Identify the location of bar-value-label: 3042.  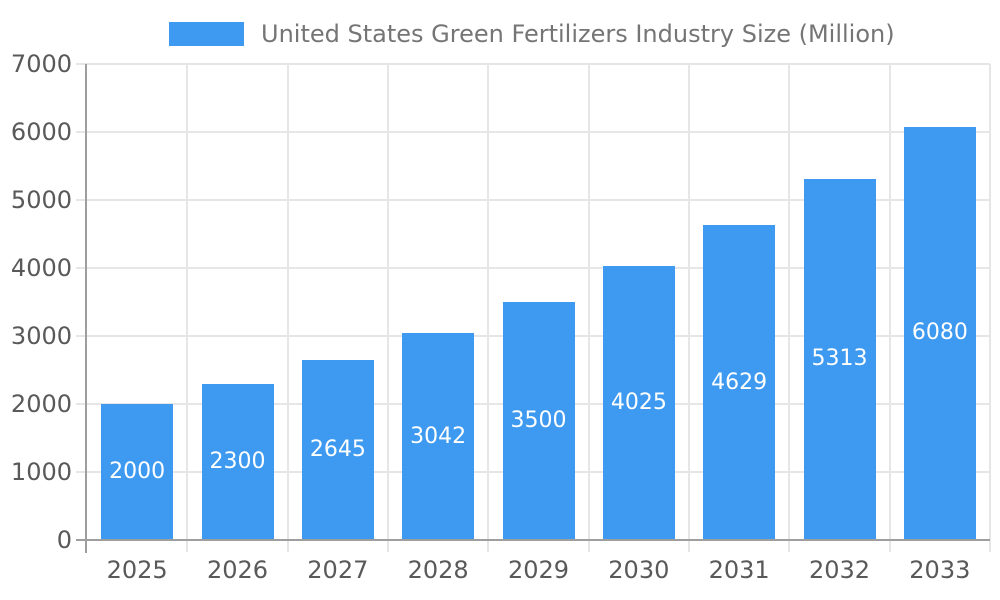
(438, 436).